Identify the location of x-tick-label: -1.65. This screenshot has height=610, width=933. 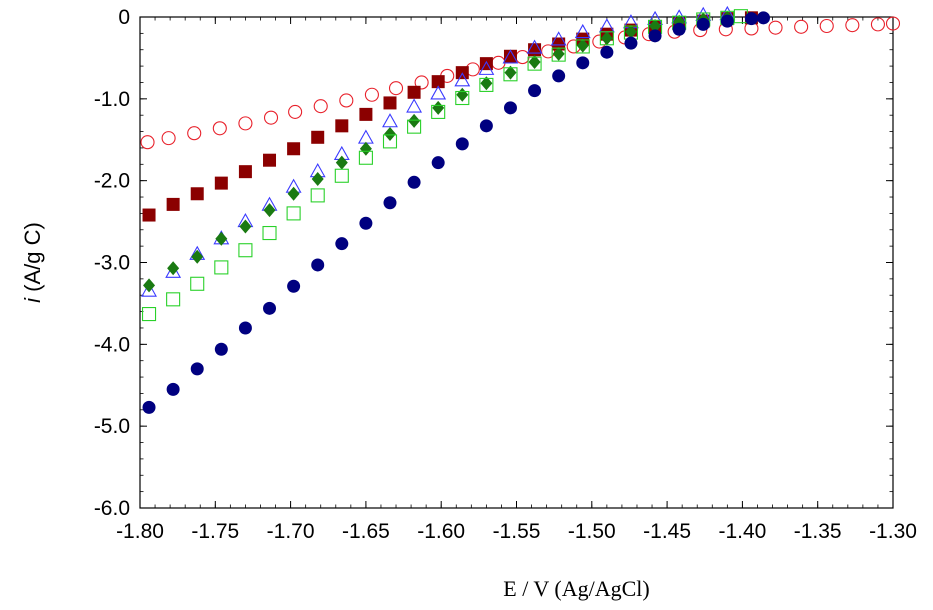
(366, 531).